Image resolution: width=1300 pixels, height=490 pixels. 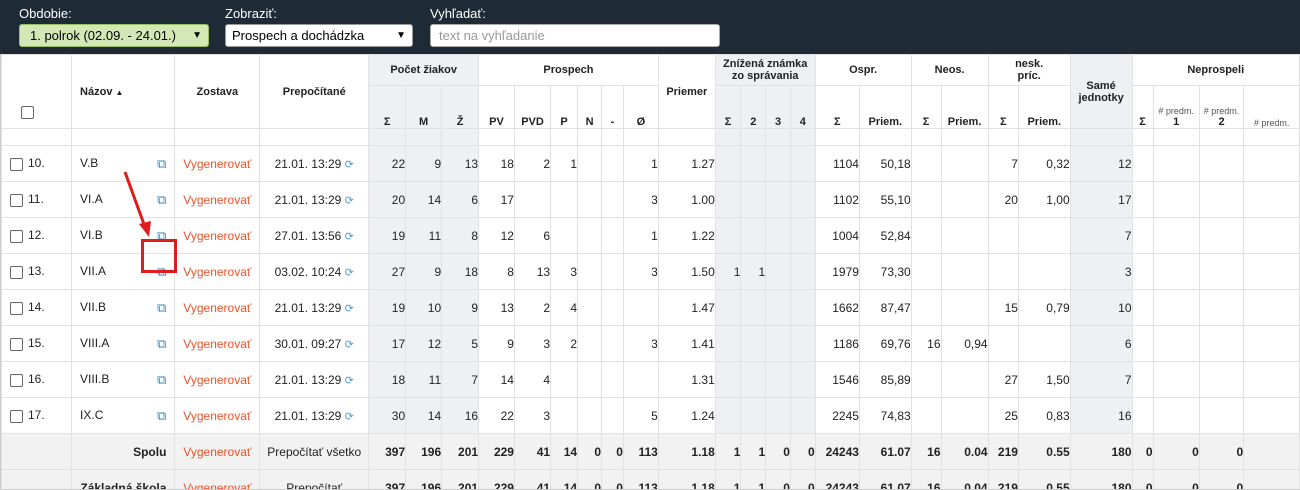 What do you see at coordinates (1044, 379) in the screenshot?
I see `cell-kp: 1,50` at bounding box center [1044, 379].